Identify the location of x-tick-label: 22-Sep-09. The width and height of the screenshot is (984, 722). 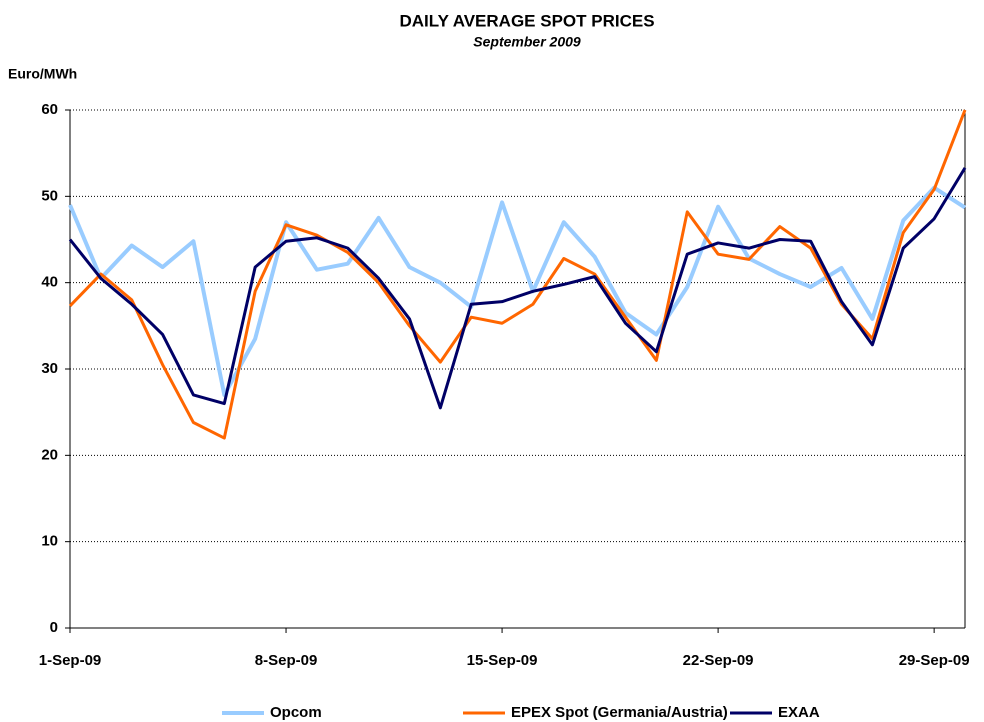
(718, 660).